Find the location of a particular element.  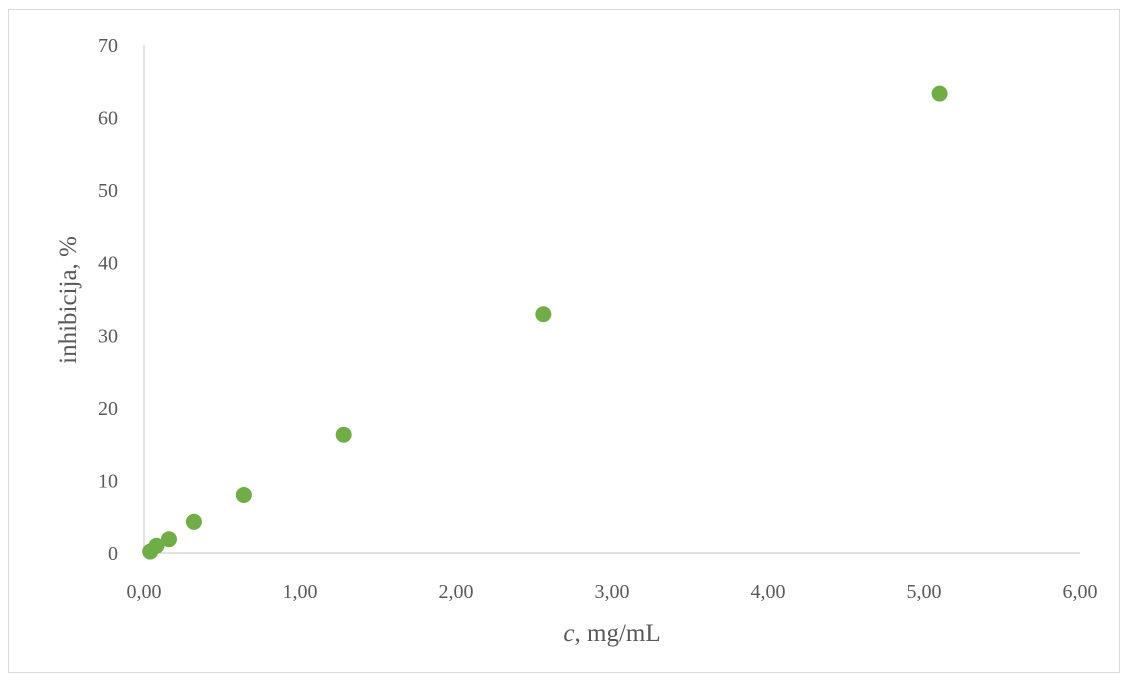

x-tick-label: 6,00 is located at coordinates (1080, 592).